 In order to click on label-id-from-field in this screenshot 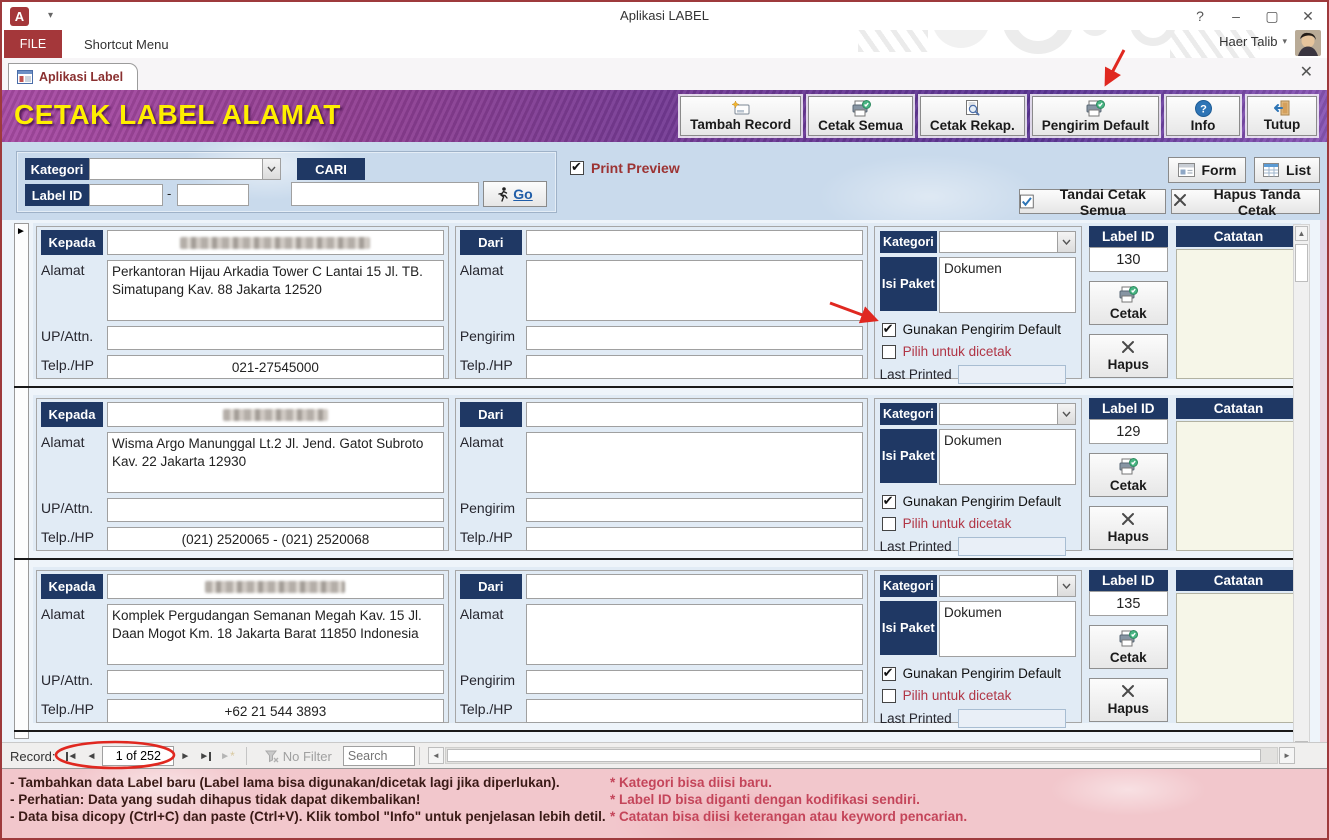, I will do `click(126, 195)`.